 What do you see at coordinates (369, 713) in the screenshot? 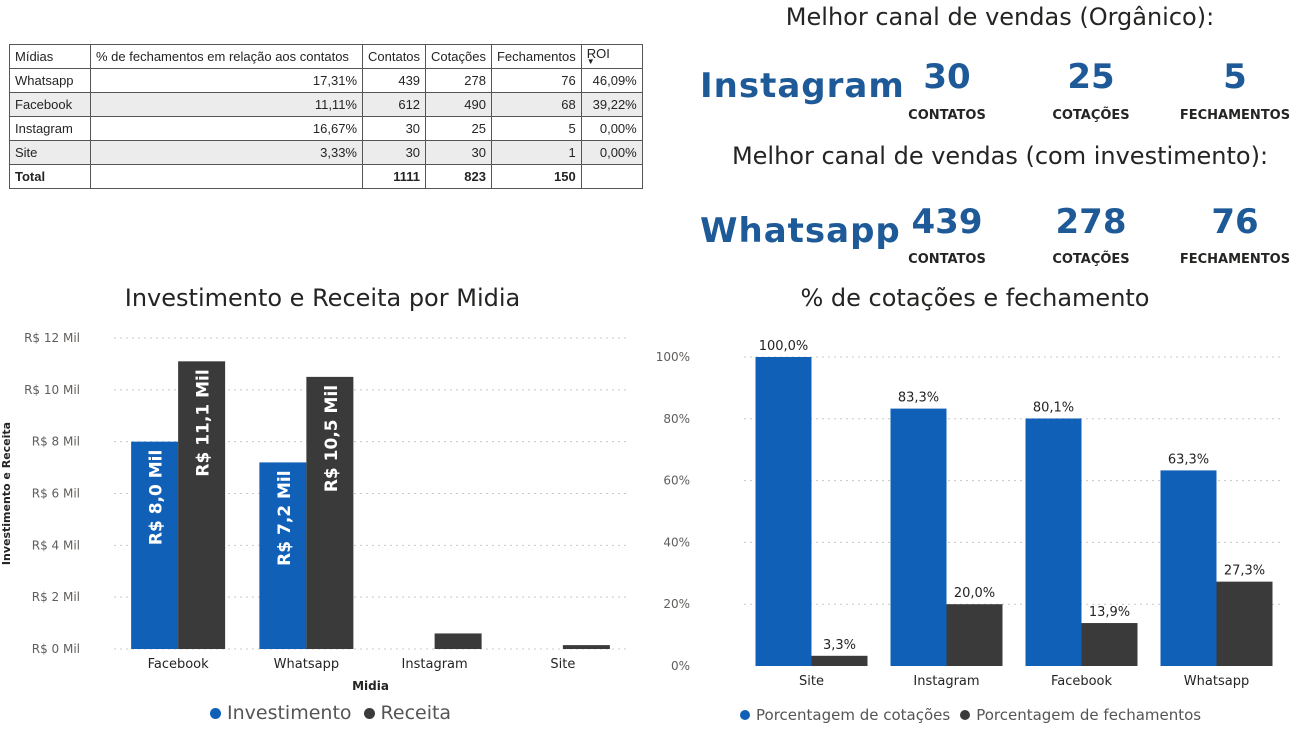
I see `legend-dot-receita` at bounding box center [369, 713].